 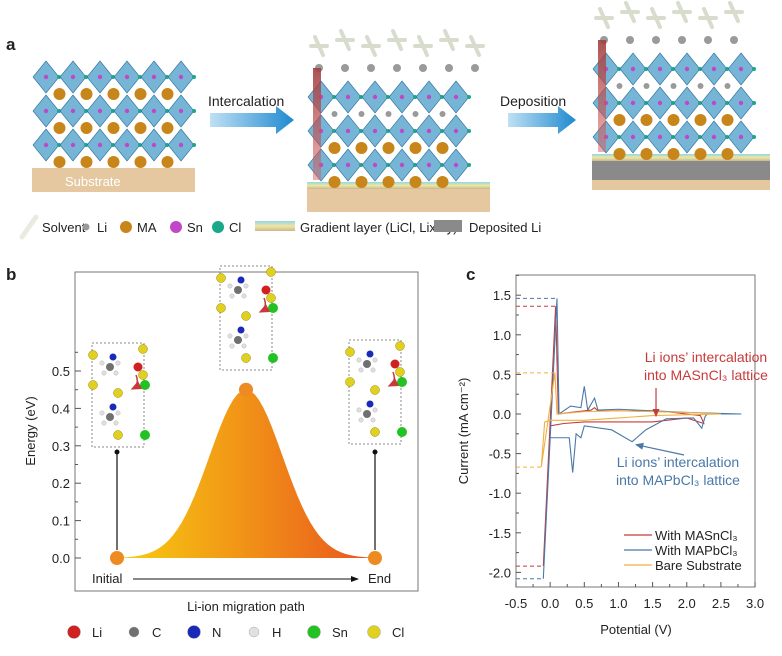 I want to click on x-tick-label-c: -0.5, so click(x=516, y=603).